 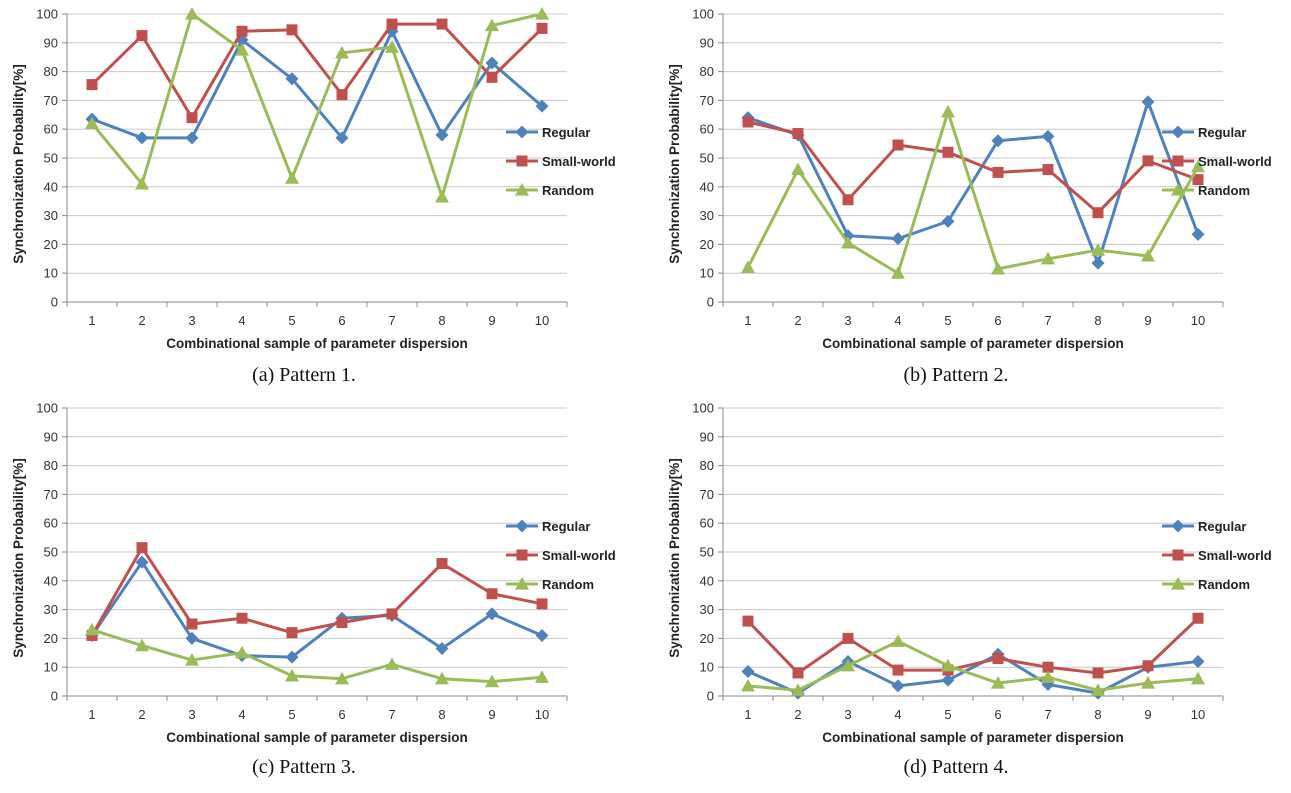 I want to click on x-tick-label: 10, so click(x=1198, y=714).